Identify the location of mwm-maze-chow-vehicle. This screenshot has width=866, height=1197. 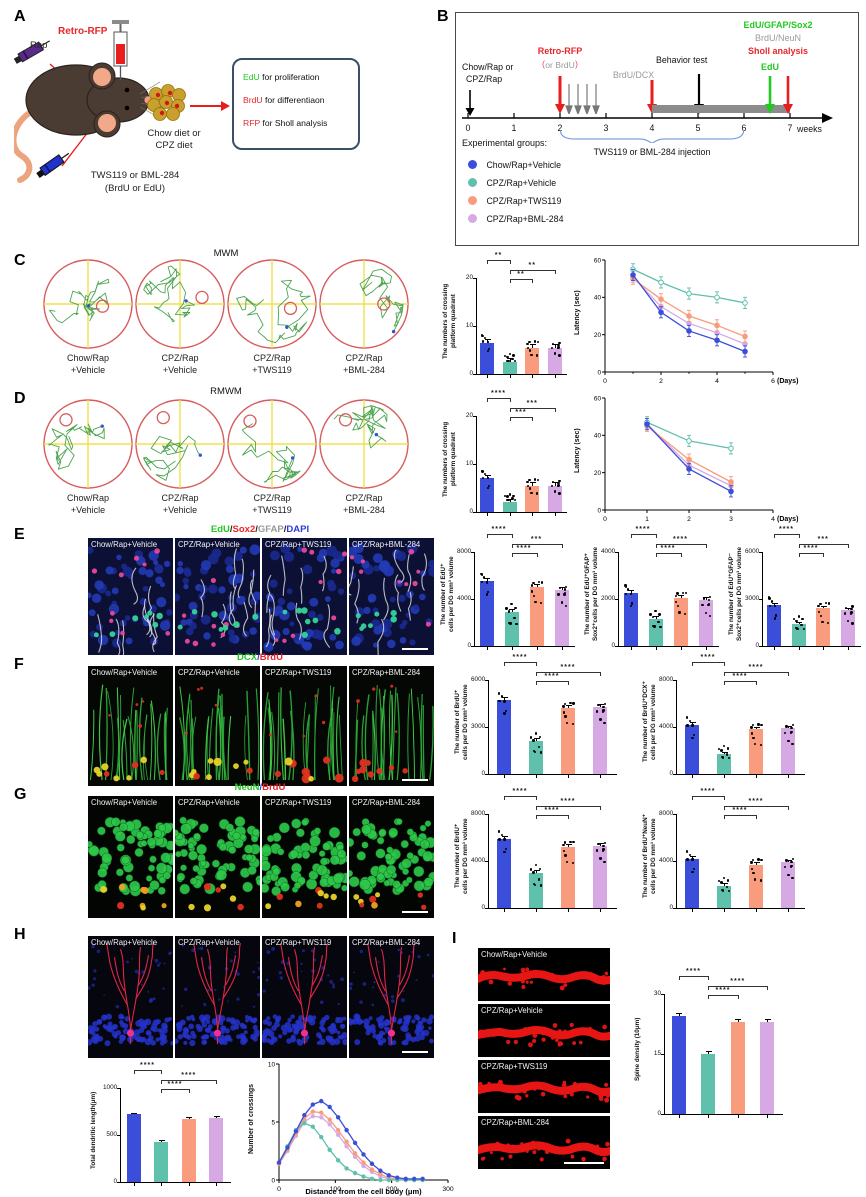
(88, 306).